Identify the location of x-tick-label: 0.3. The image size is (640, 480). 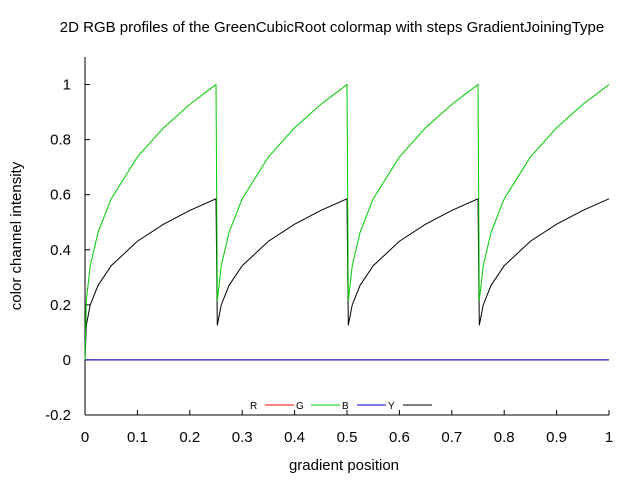
(242, 437).